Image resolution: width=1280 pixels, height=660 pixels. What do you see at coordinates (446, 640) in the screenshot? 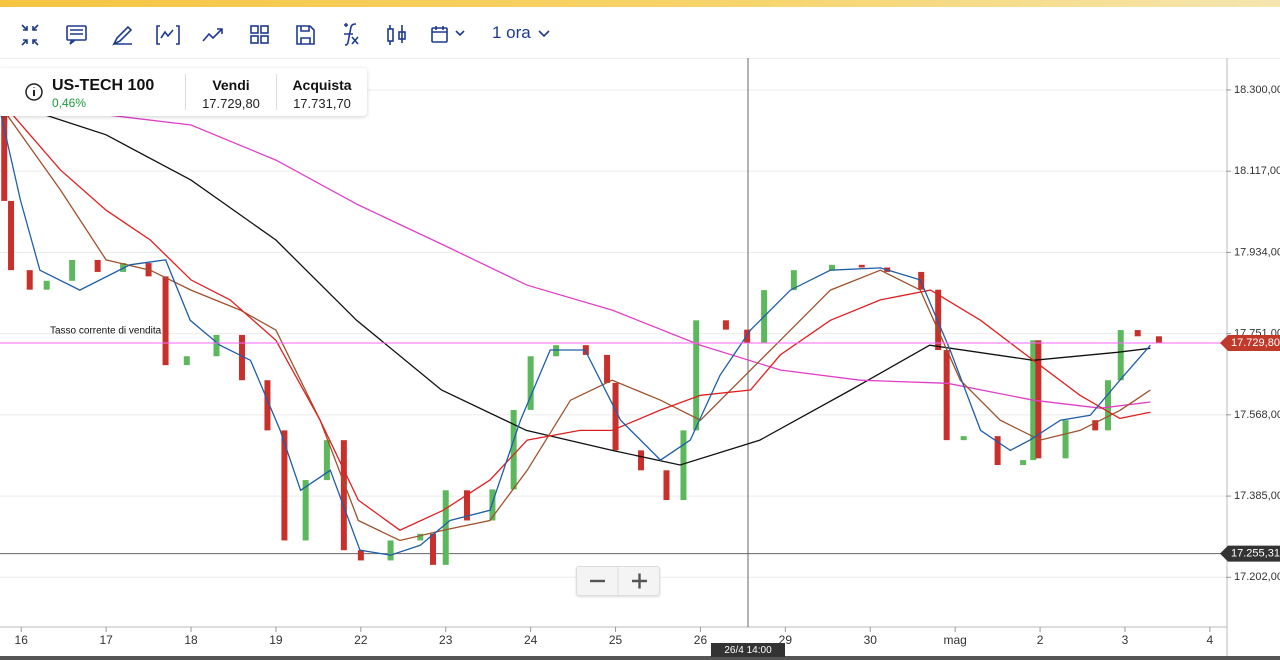
I see `x-tick-label: 23` at bounding box center [446, 640].